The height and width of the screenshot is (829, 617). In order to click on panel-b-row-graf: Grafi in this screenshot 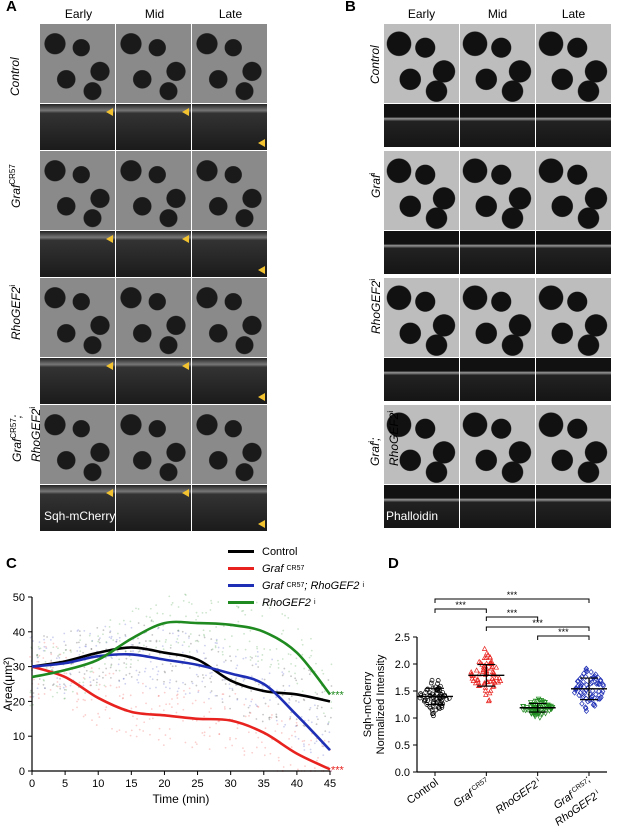, I will do `click(375, 185)`.